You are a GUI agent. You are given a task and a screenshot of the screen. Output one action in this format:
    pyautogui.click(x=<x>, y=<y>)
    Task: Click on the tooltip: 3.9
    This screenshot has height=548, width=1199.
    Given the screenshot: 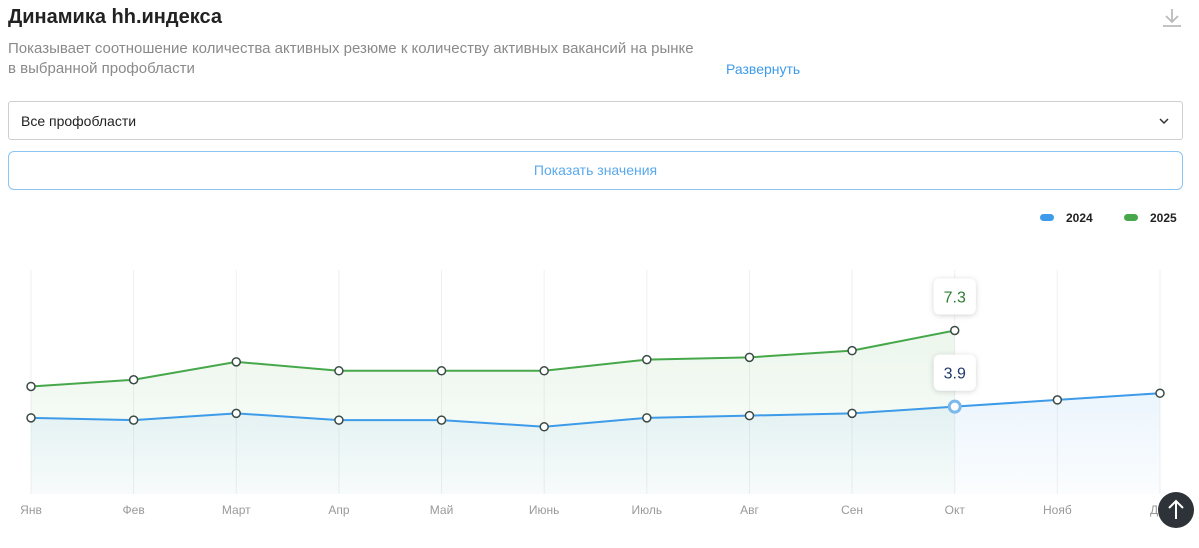 What is the action you would take?
    pyautogui.click(x=954, y=372)
    